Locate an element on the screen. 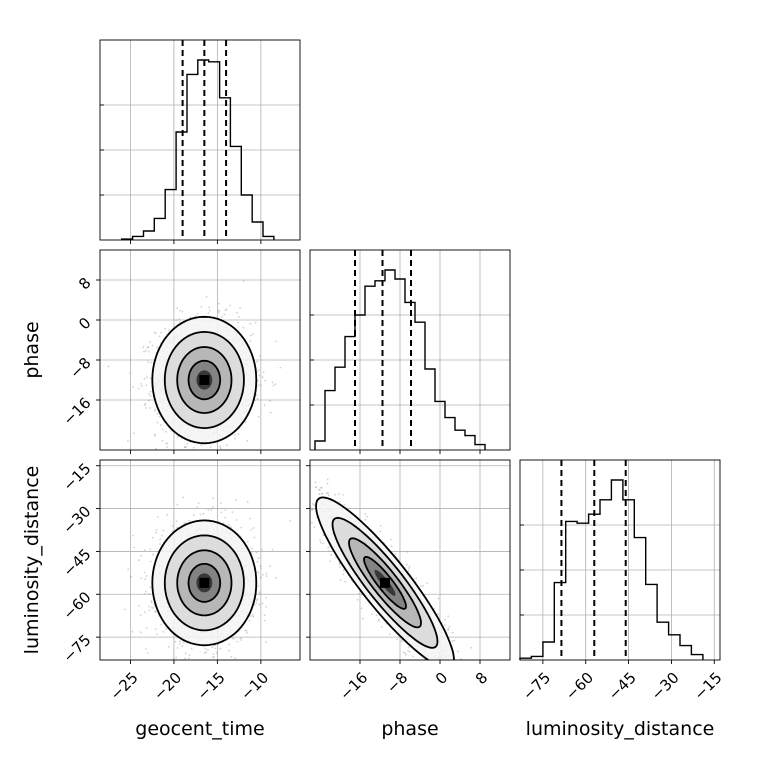 Image resolution: width=760 pixels, height=760 pixels. panel-frame is located at coordinates (200, 350).